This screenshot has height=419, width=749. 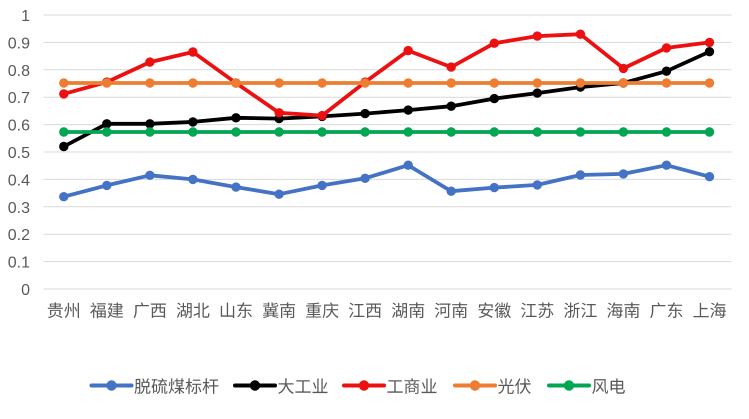 I want to click on svg-text: 0.1, so click(x=19, y=263).